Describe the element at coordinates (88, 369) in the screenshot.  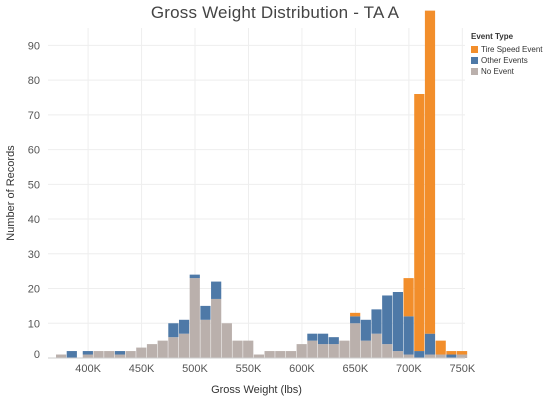
I see `x-tick-label: 400K` at that location.